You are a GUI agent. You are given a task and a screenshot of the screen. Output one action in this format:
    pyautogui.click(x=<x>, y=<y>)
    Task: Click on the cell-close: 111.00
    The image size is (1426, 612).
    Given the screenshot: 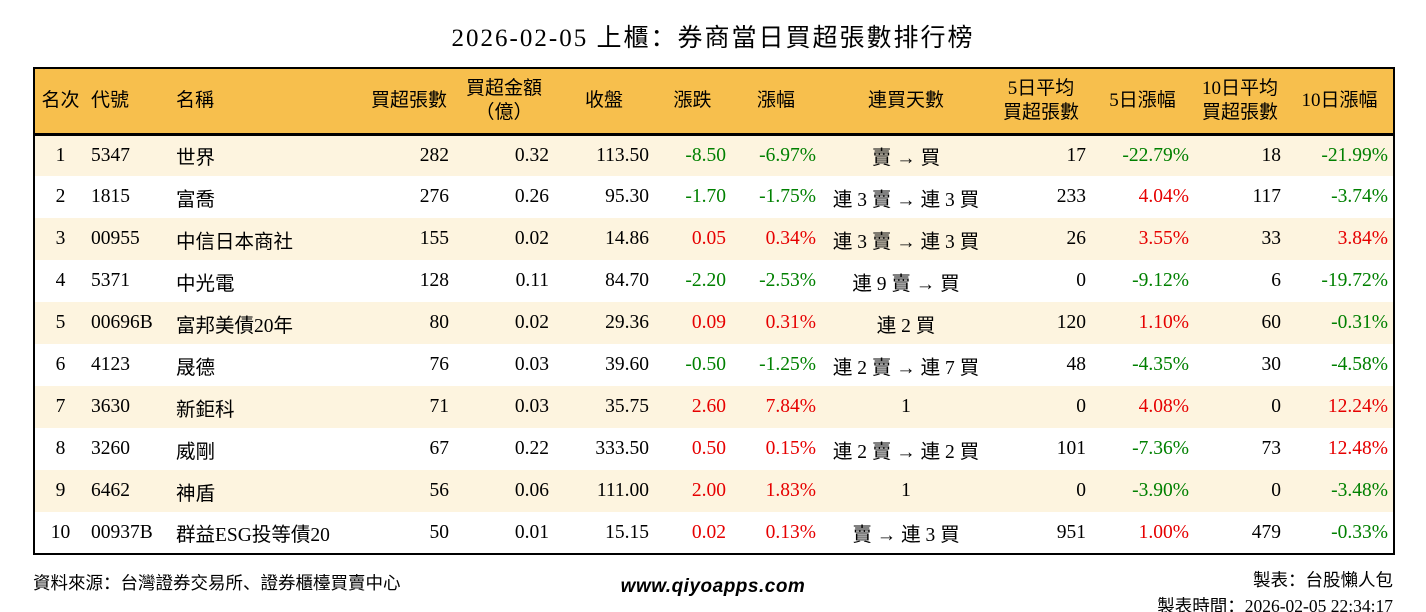 What is the action you would take?
    pyautogui.click(x=622, y=490)
    